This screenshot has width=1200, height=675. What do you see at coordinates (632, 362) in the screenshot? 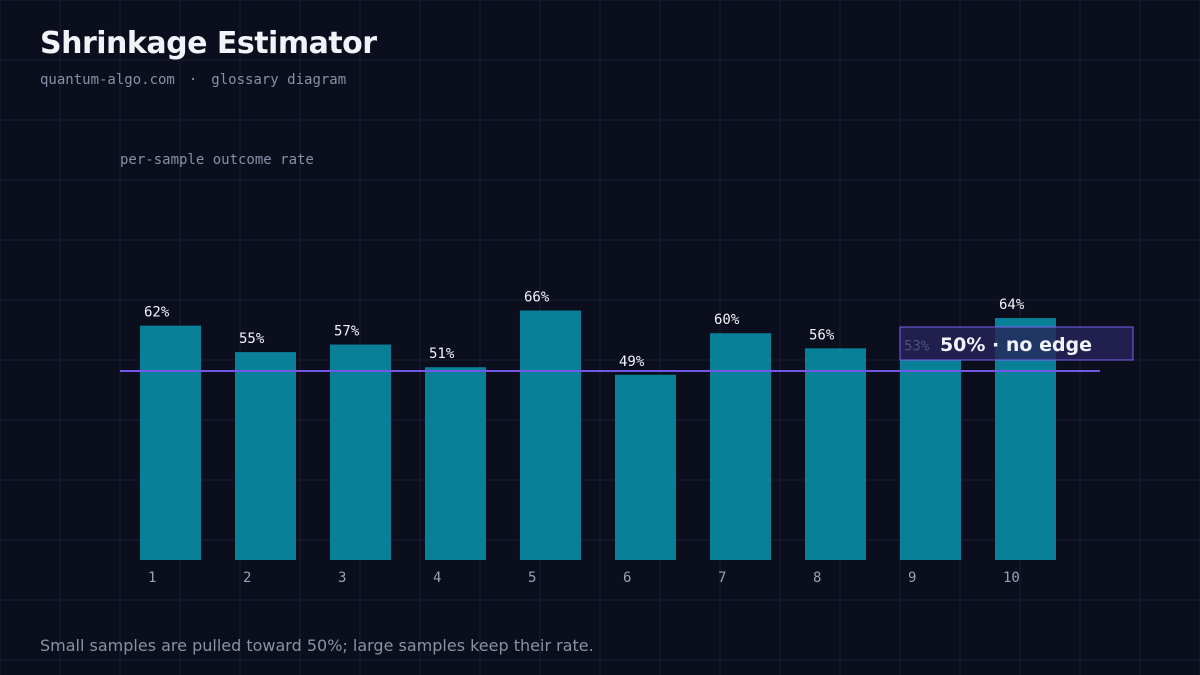
I see `bar-value-label: 49%` at bounding box center [632, 362].